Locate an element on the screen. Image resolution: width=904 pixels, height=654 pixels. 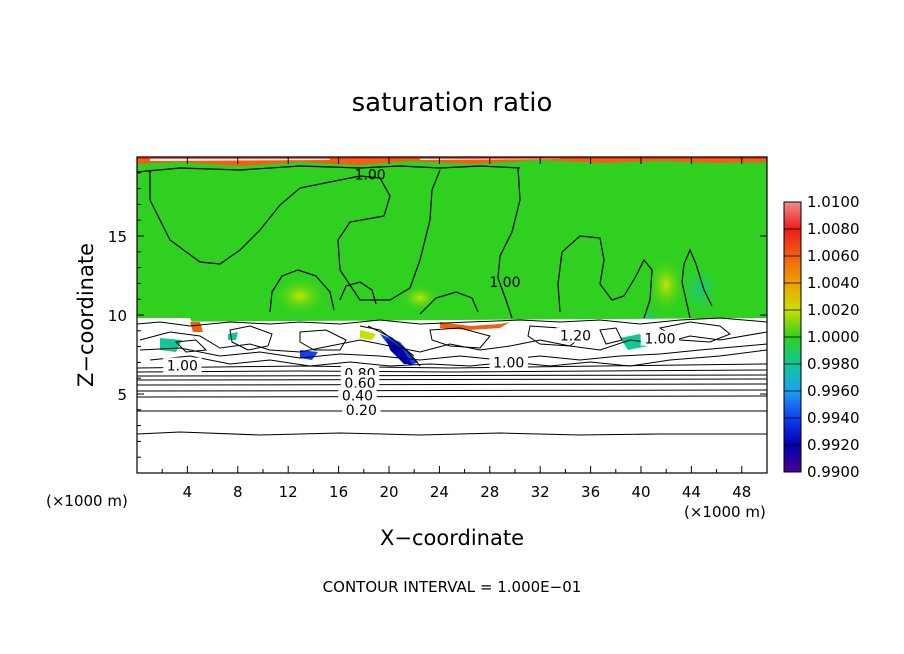
x-tick-label: 36 is located at coordinates (590, 492).